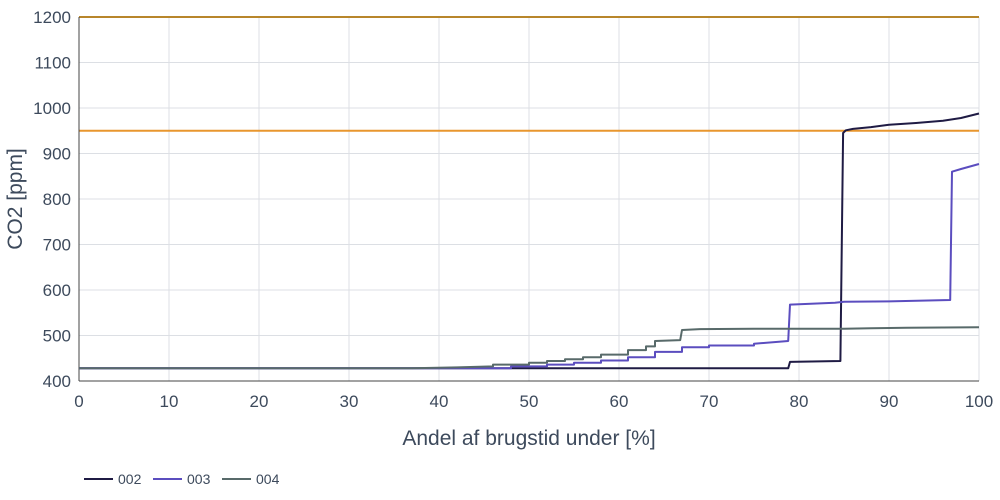  What do you see at coordinates (78, 401) in the screenshot?
I see `x-tick-label: 0` at bounding box center [78, 401].